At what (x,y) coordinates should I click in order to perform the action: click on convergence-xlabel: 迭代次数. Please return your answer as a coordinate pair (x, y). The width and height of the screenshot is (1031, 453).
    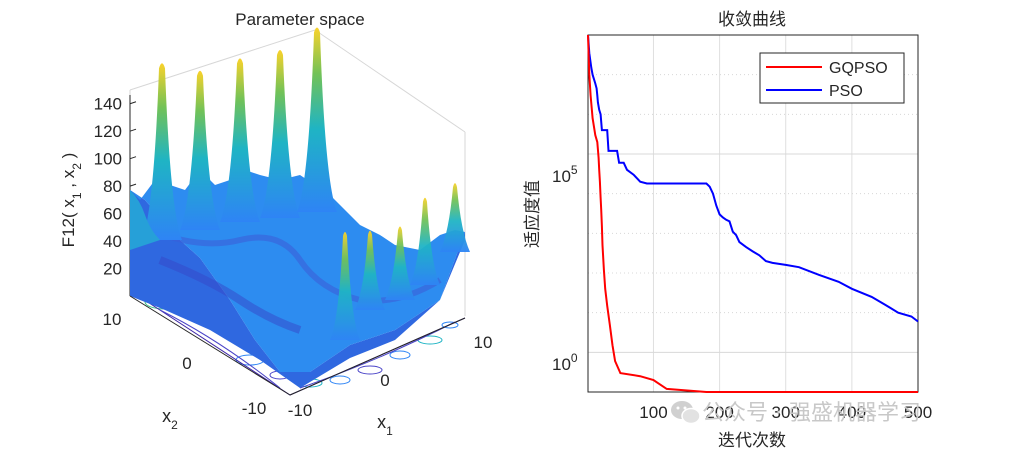
    Looking at the image, I should click on (752, 441).